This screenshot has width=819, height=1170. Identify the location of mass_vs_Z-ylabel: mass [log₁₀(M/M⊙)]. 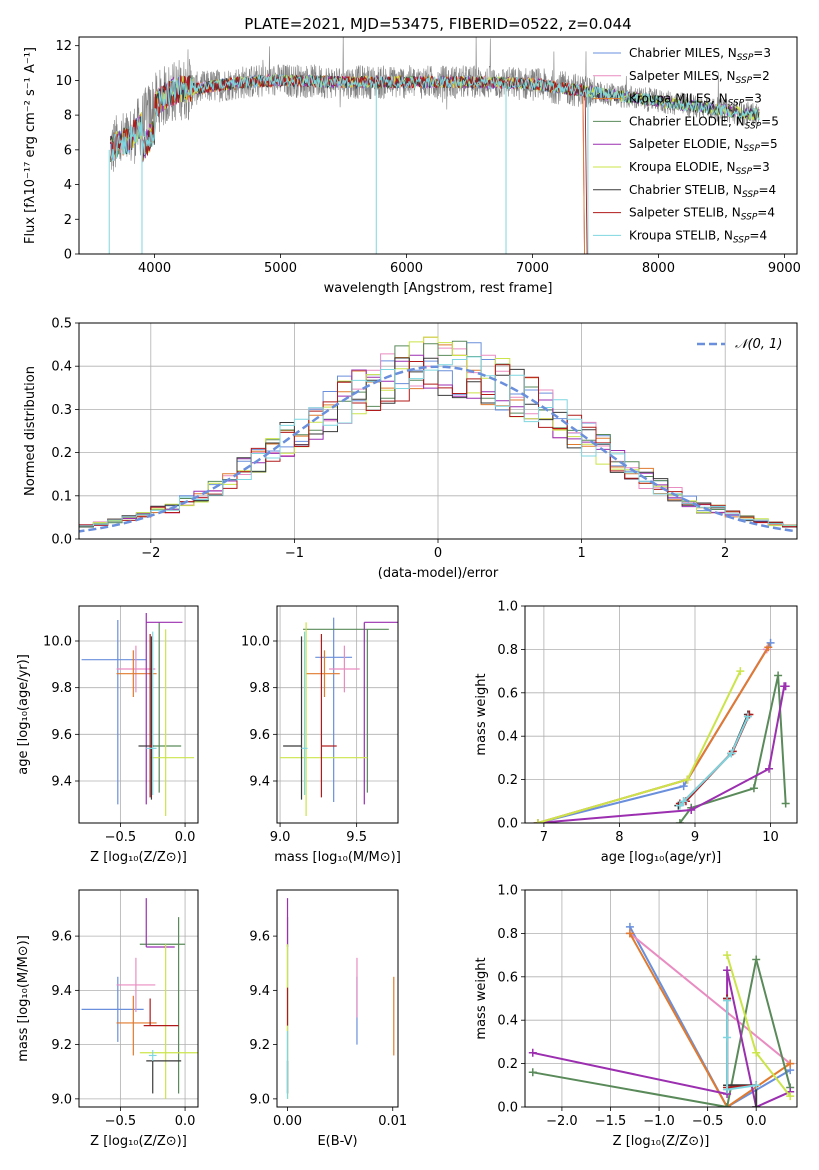
(23, 998).